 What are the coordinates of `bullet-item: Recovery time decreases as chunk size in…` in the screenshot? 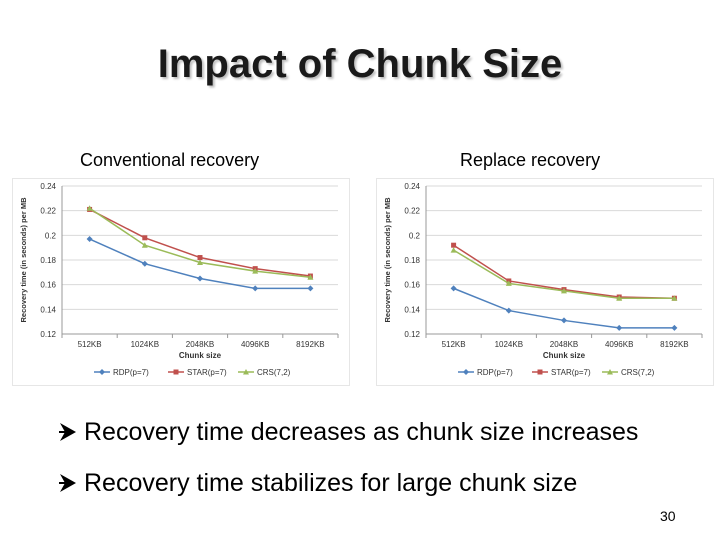 It's located at (348, 432).